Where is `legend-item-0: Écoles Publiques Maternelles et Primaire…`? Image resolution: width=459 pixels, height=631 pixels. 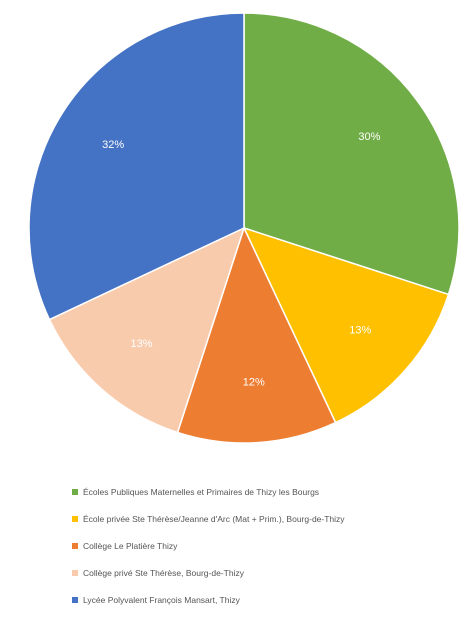 legend-item-0: Écoles Publiques Maternelles et Primaire… is located at coordinates (262, 491).